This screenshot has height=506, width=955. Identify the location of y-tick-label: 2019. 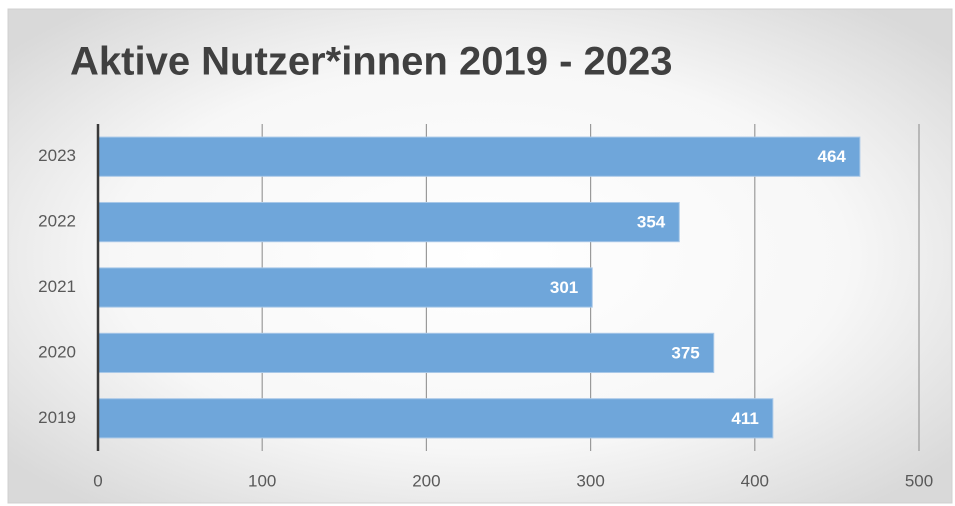
(57, 417).